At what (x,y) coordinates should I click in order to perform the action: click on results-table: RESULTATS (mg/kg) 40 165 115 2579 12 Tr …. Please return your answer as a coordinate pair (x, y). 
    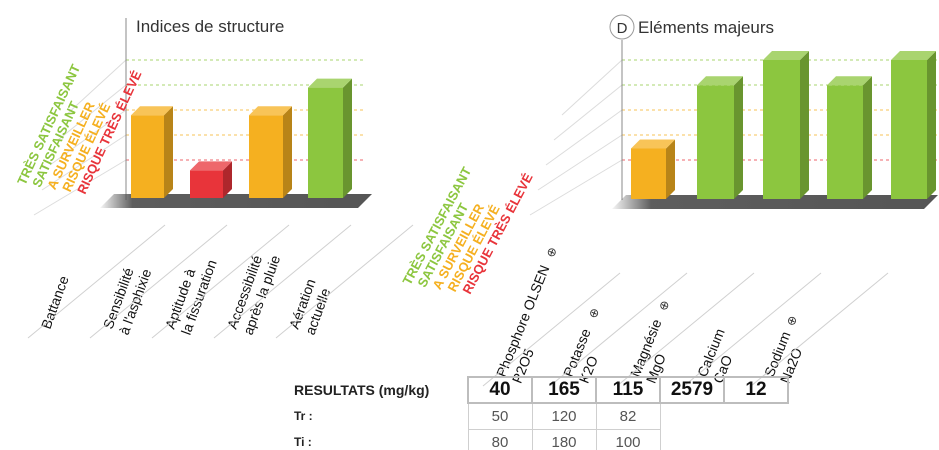
    Looking at the image, I should click on (539, 413).